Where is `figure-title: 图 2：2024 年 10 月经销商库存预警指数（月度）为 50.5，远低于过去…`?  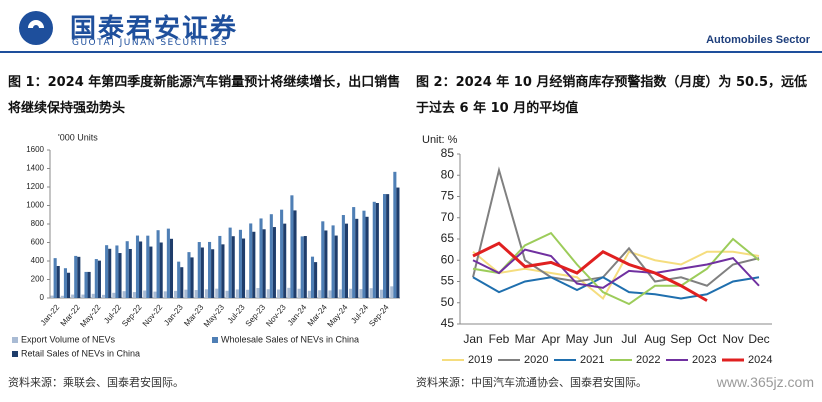
figure-title: 图 2：2024 年 10 月经销商库存预警指数（月度）为 50.5，远低于过去… is located at coordinates (612, 95).